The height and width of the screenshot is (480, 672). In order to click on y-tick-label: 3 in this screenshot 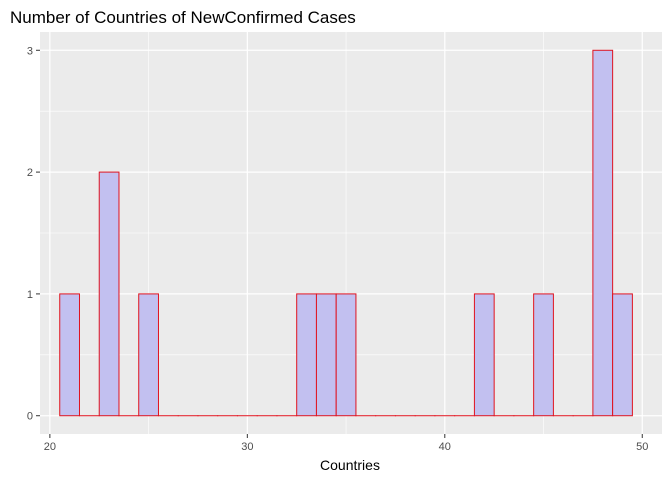, I will do `click(30, 51)`.